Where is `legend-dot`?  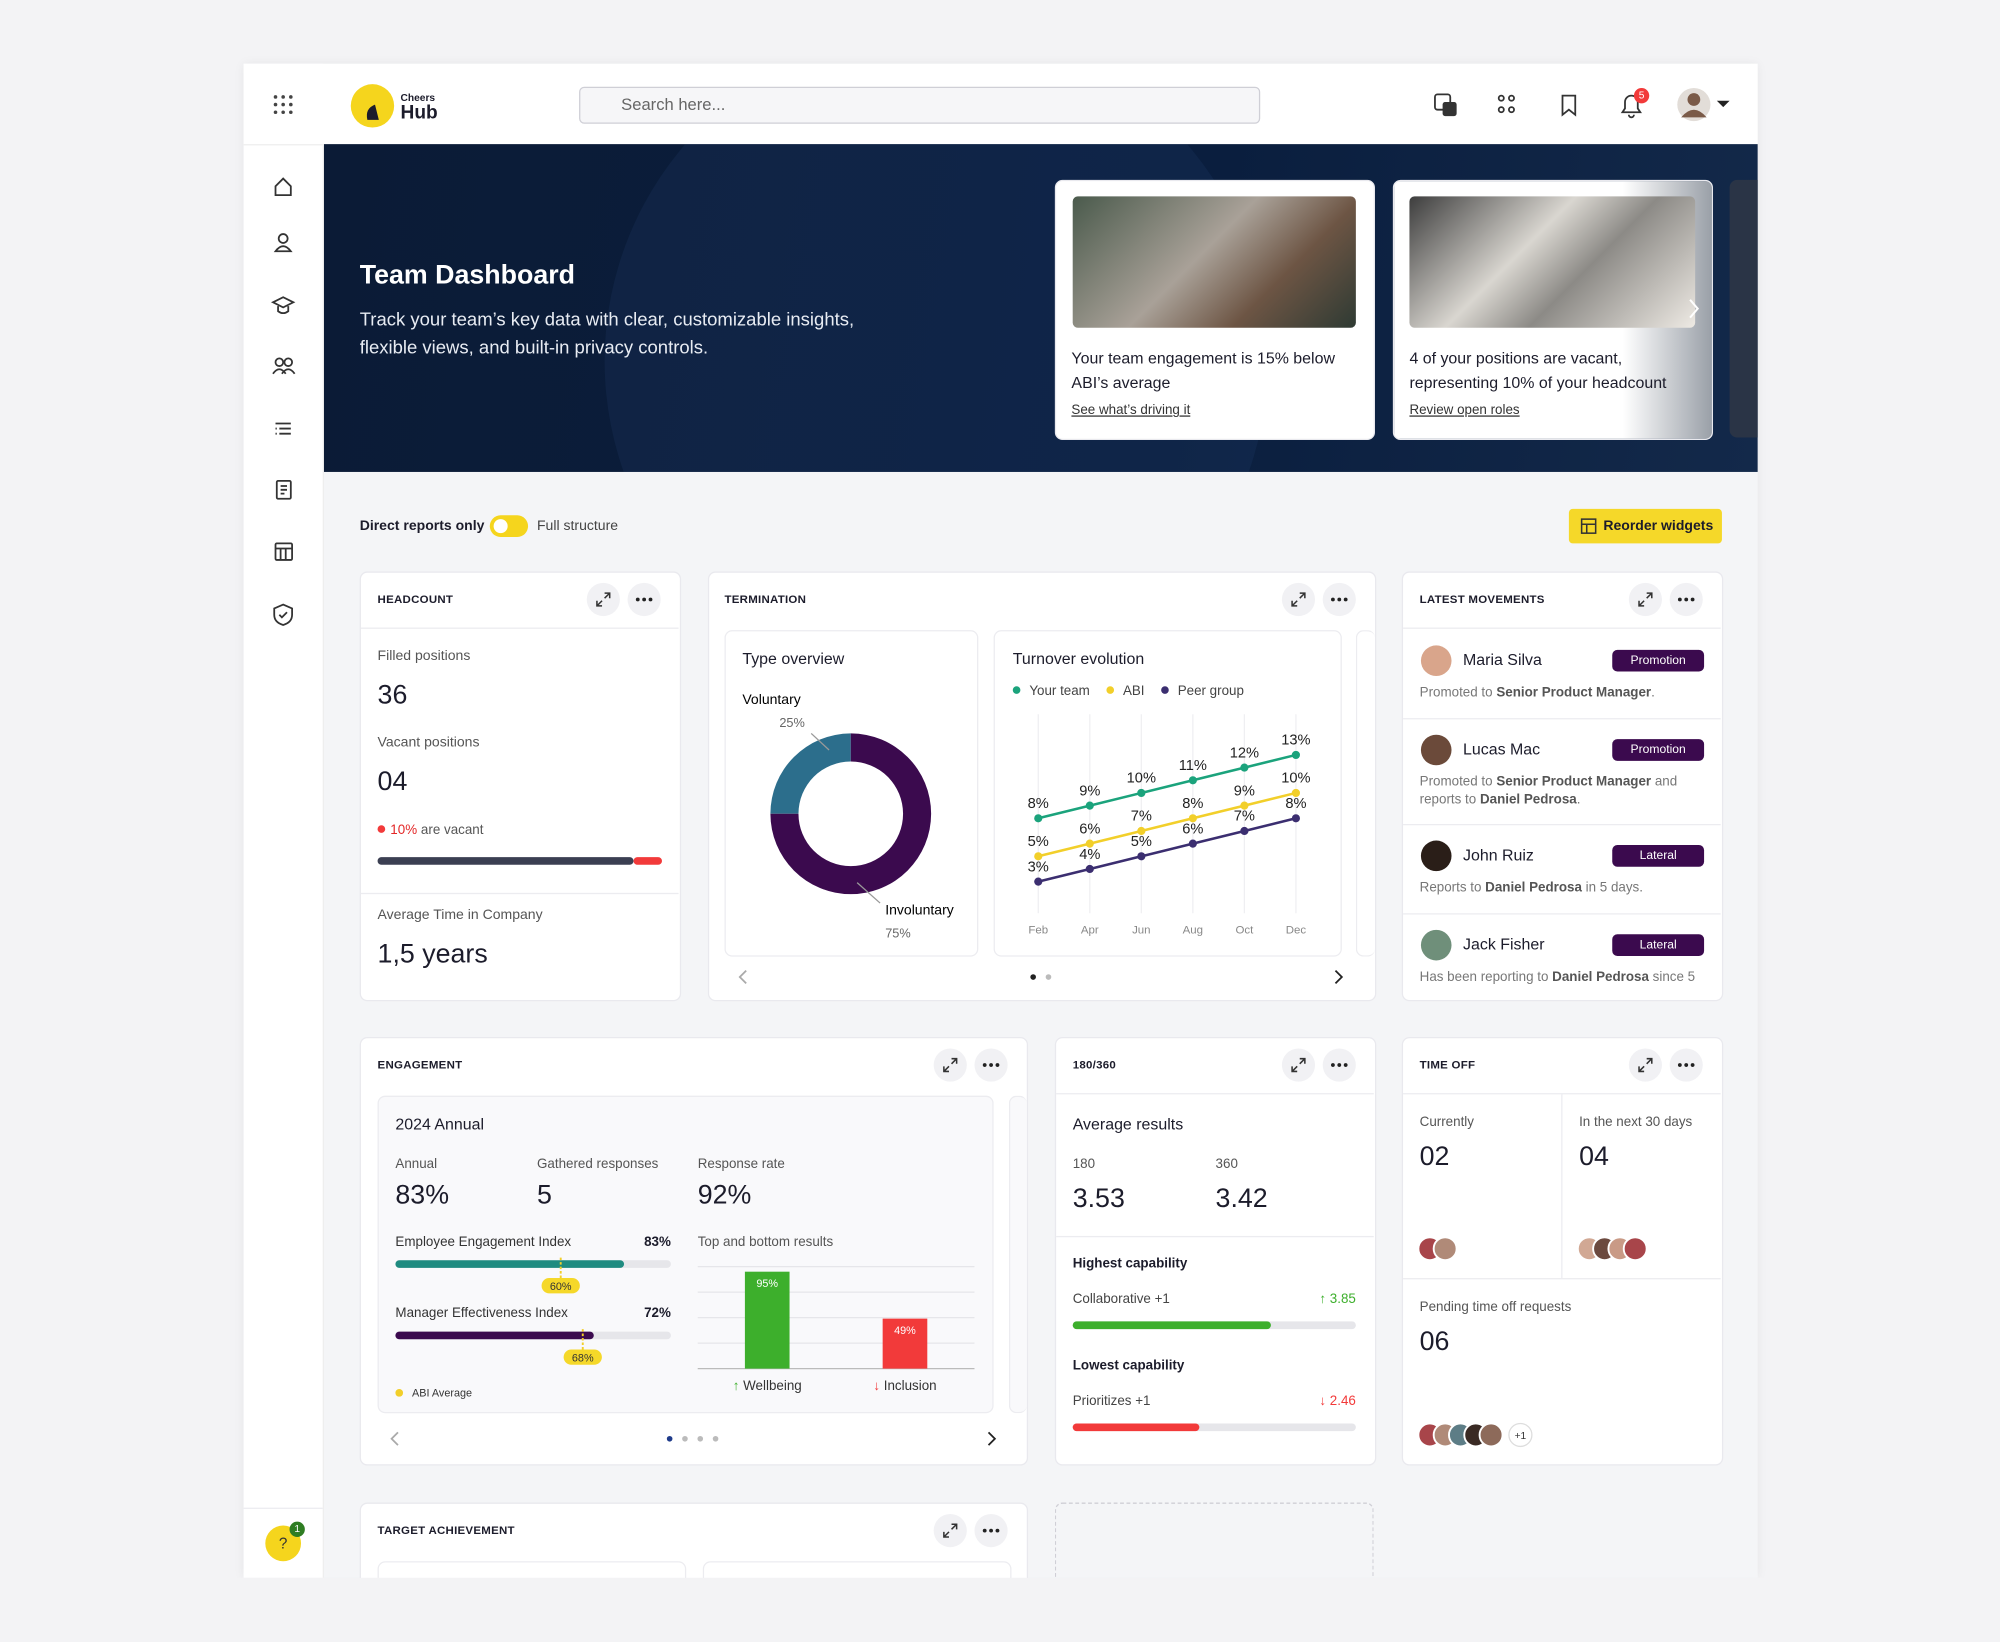
legend-dot is located at coordinates (399, 1393).